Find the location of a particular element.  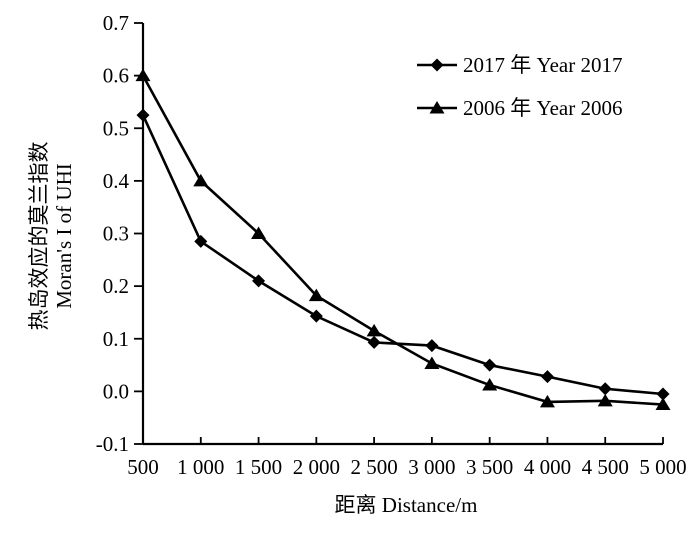

y-tick-label: 0.3 is located at coordinates (116, 234).